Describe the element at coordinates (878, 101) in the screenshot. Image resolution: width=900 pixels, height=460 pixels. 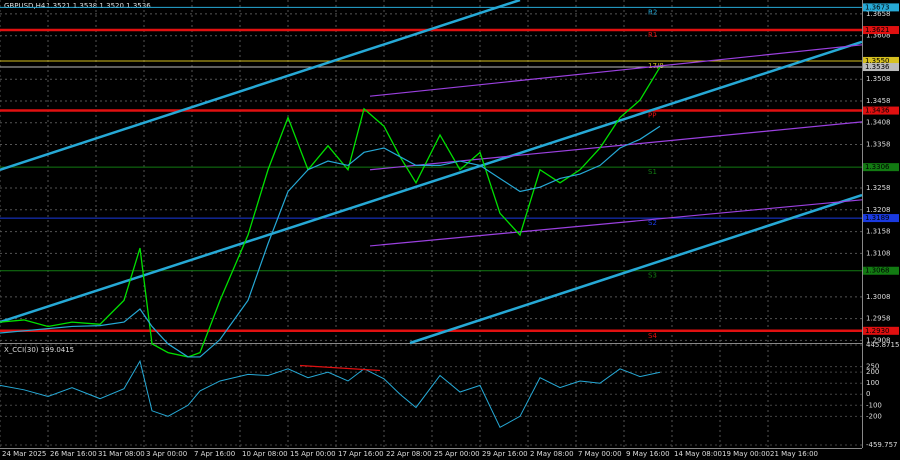
I see `y-tick-label: 1.3458` at that location.